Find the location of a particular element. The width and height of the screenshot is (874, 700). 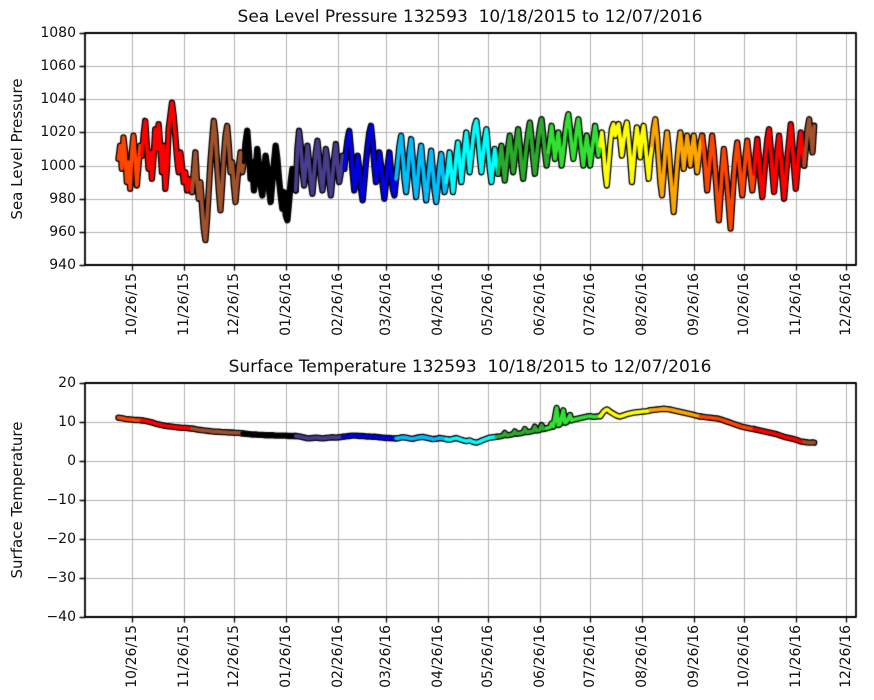

y-tick-label: 1000 is located at coordinates (58, 165).